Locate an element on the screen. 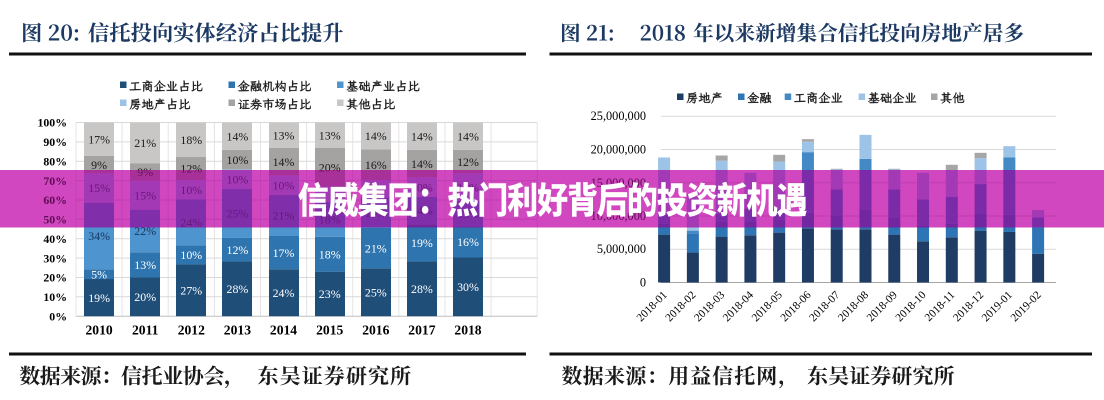 This screenshot has width=1104, height=400. svg-text: 22% is located at coordinates (145, 231).